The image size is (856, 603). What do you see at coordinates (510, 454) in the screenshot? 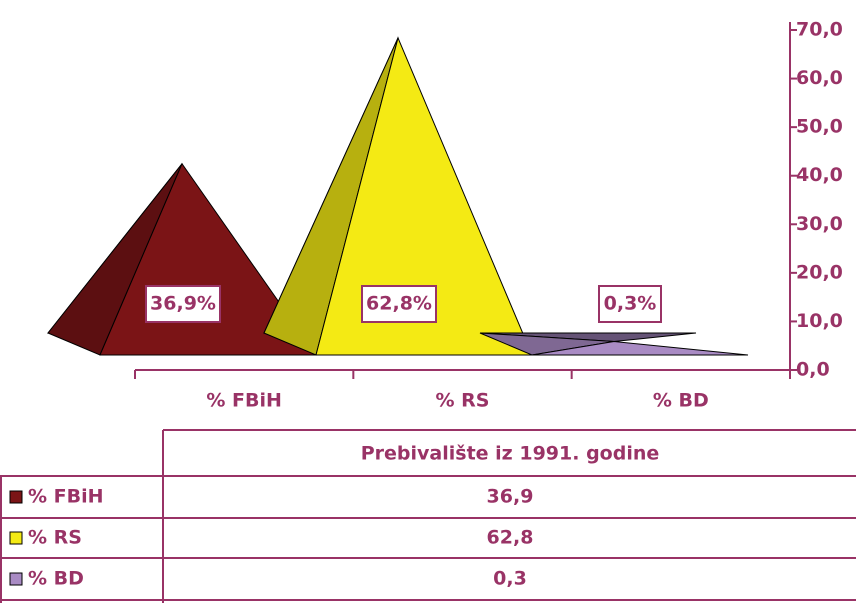
I see `table-title: Prebivalište iz 1991. godine` at bounding box center [510, 454].